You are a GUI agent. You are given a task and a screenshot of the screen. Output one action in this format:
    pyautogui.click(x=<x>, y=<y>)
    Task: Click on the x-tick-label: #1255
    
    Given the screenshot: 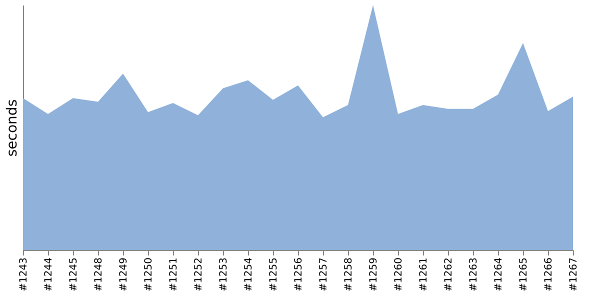 What is the action you would take?
    pyautogui.click(x=274, y=275)
    